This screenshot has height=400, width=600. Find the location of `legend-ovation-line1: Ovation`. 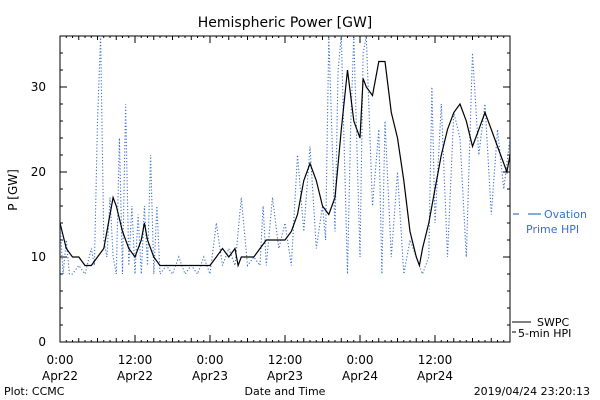

legend-ovation-line1: Ovation is located at coordinates (565, 214).